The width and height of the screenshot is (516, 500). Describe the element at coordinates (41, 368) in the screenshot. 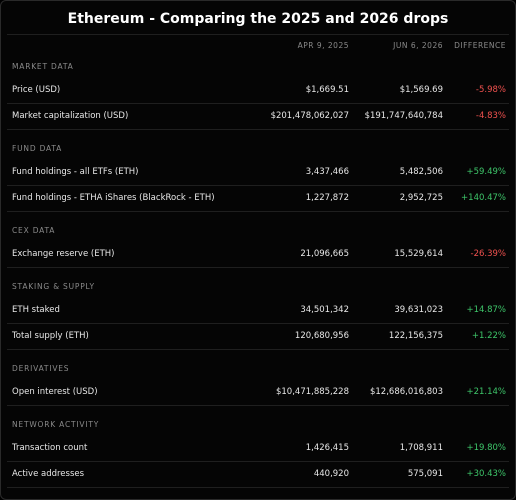

I see `section-title: DERIVATIVES` at that location.